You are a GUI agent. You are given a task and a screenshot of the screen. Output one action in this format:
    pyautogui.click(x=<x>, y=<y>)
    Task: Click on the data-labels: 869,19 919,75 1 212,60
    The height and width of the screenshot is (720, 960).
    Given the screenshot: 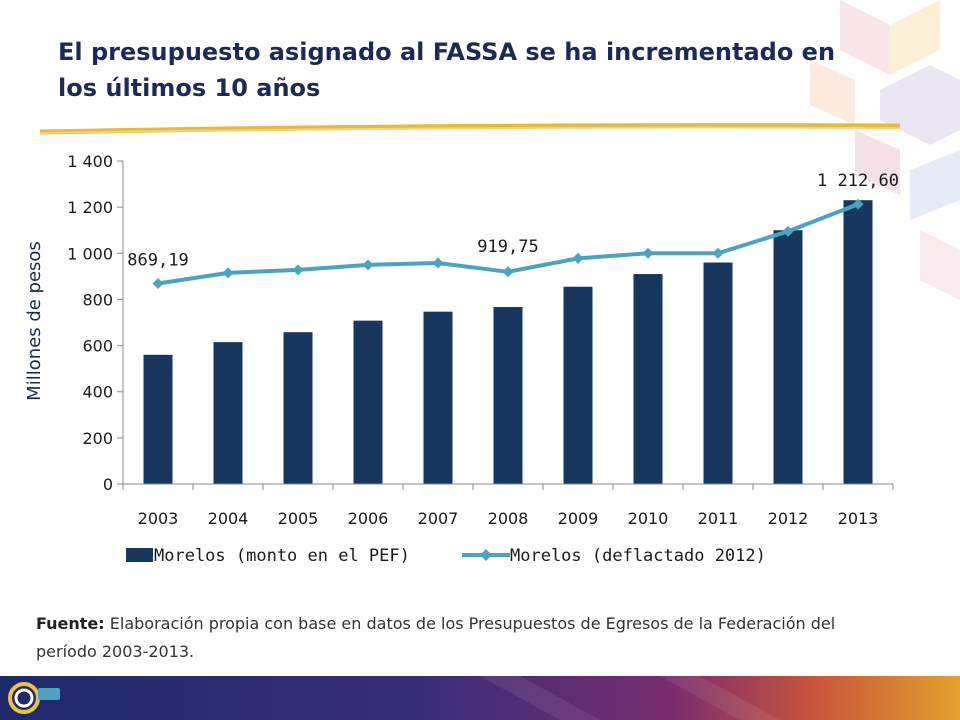 What is the action you would take?
    pyautogui.click(x=513, y=220)
    